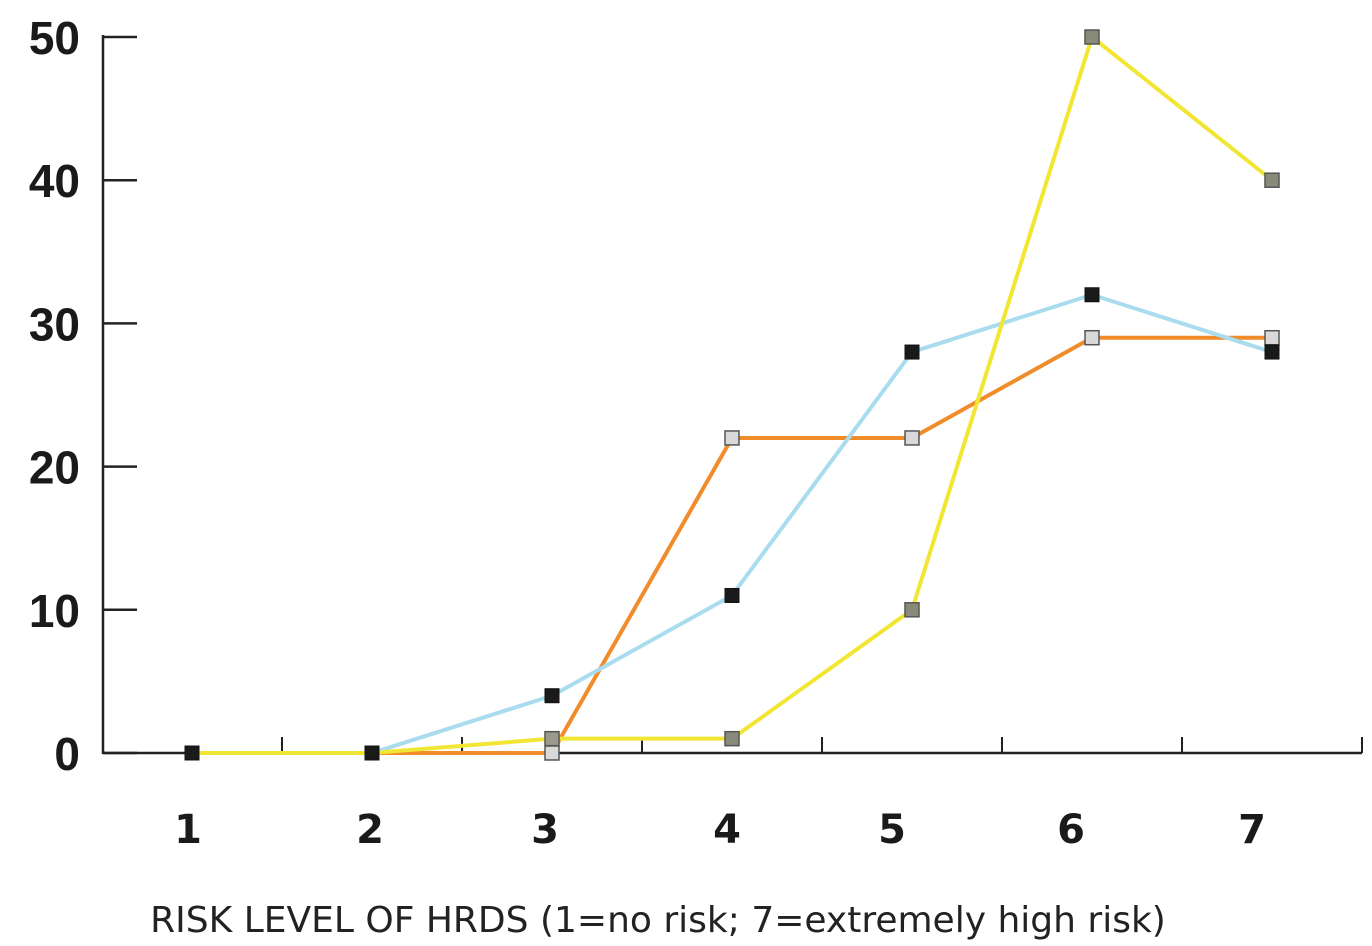 The image size is (1372, 946). I want to click on x-axis-ticks: 1 2 3 4 5 6 7, so click(768, 795).